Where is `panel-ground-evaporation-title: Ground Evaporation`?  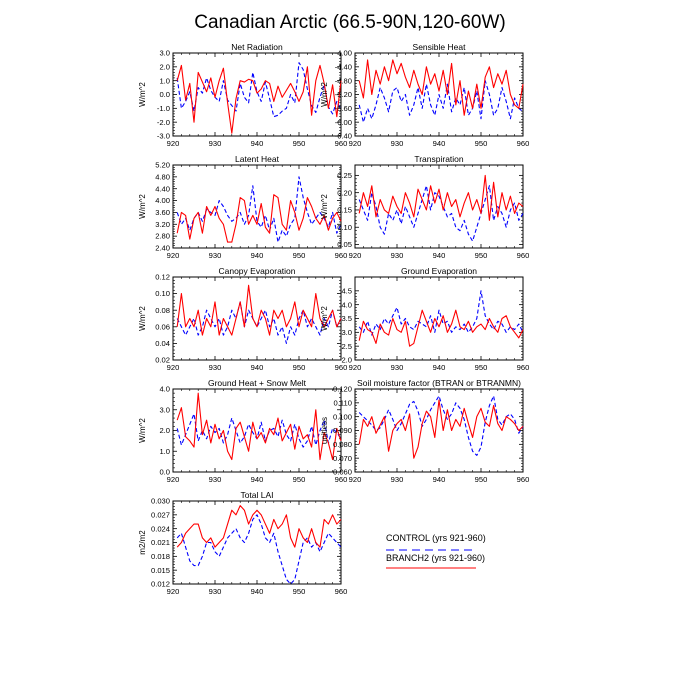 panel-ground-evaporation-title: Ground Evaporation is located at coordinates (439, 271).